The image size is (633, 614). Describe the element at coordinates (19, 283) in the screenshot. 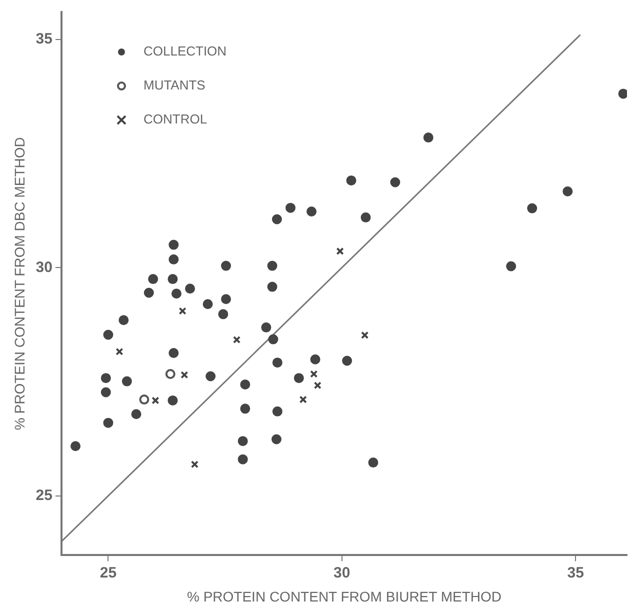

I see `y-axis-title: % PROTEIN CONTENT FROM DBC METHOD` at that location.